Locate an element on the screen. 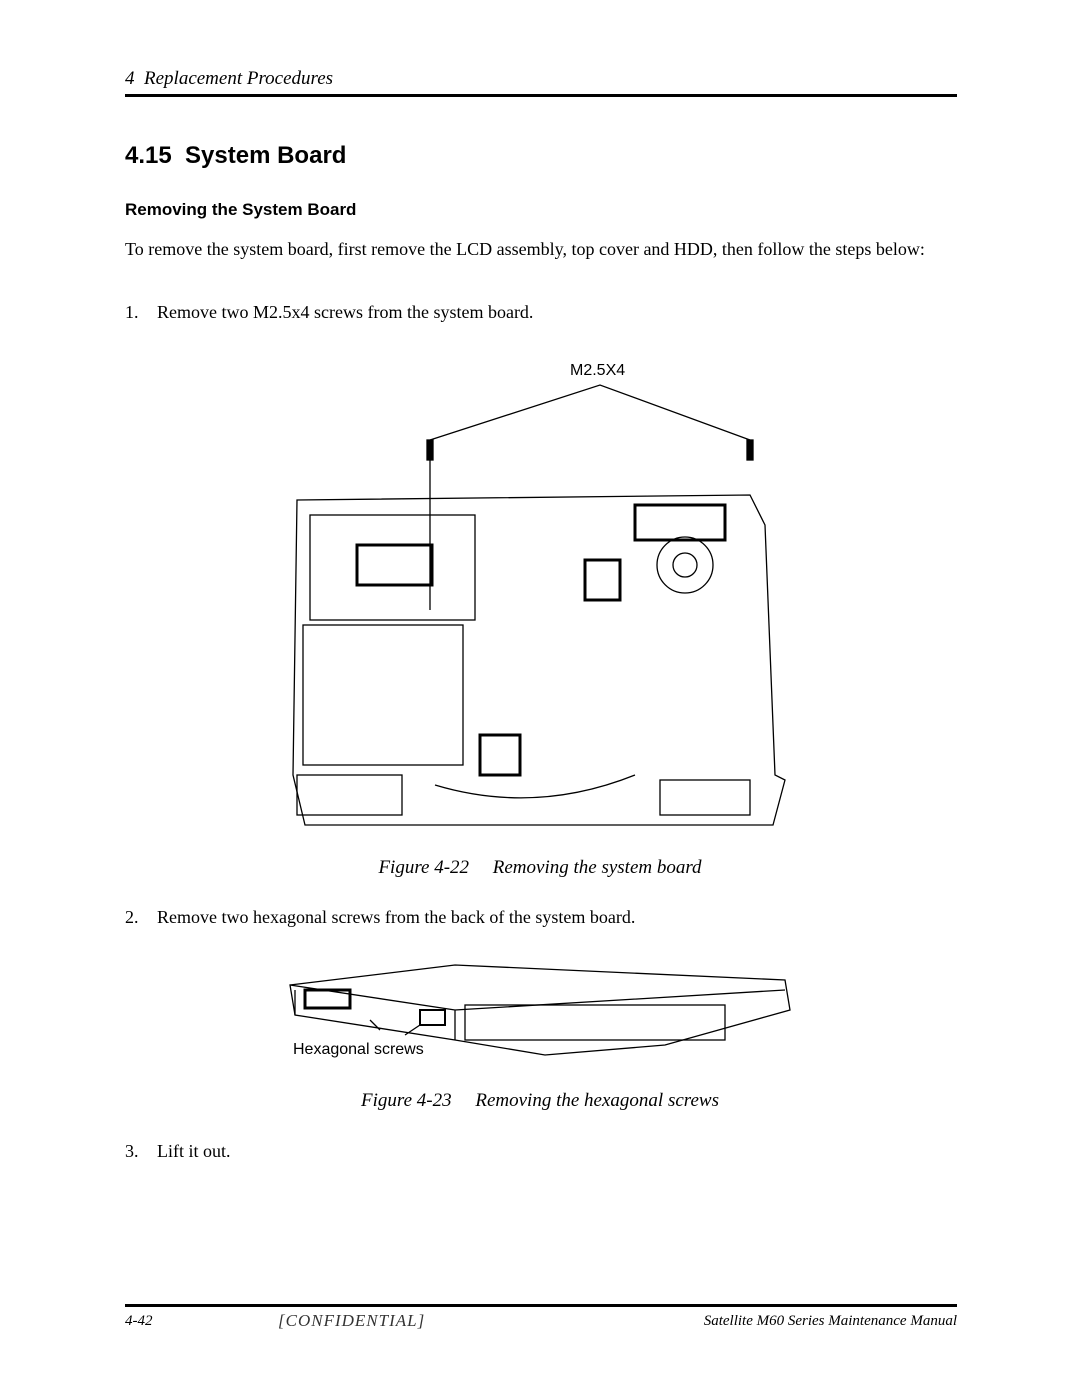 The image size is (1080, 1397). step-number: 3. is located at coordinates (132, 1151).